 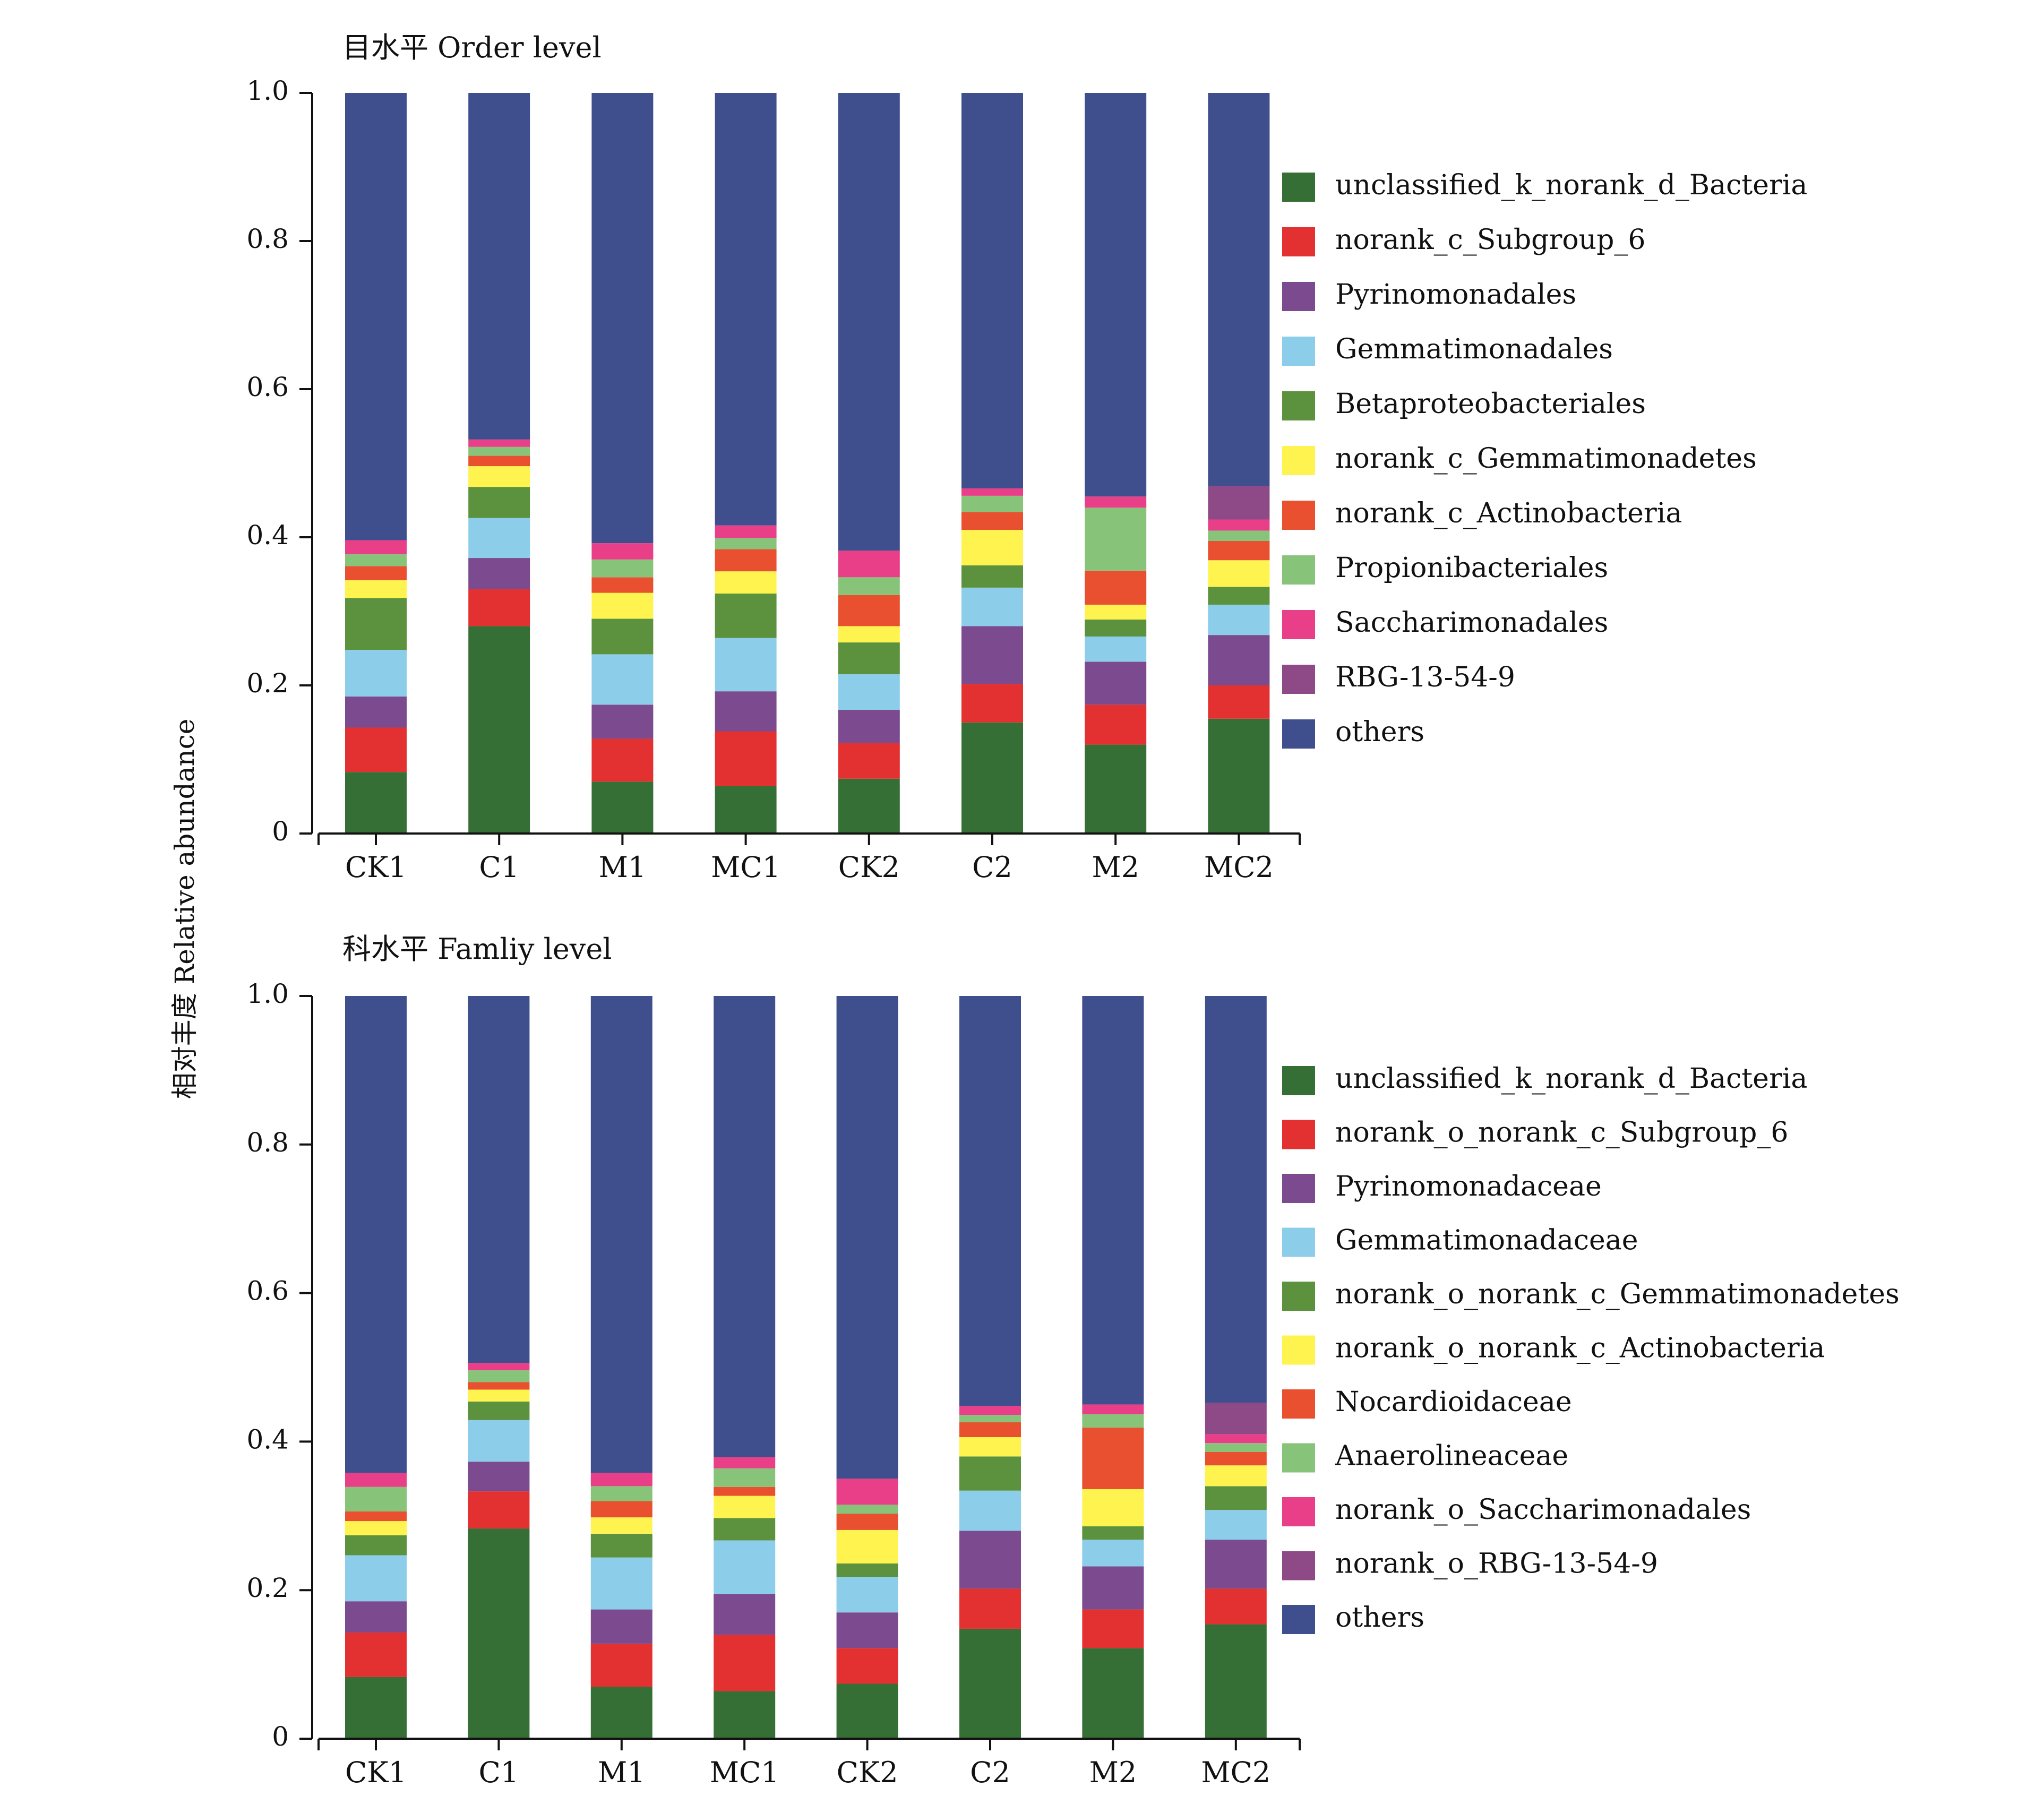 I want to click on legend-label: norank_c_Gemmatimonadetes, so click(x=1546, y=459).